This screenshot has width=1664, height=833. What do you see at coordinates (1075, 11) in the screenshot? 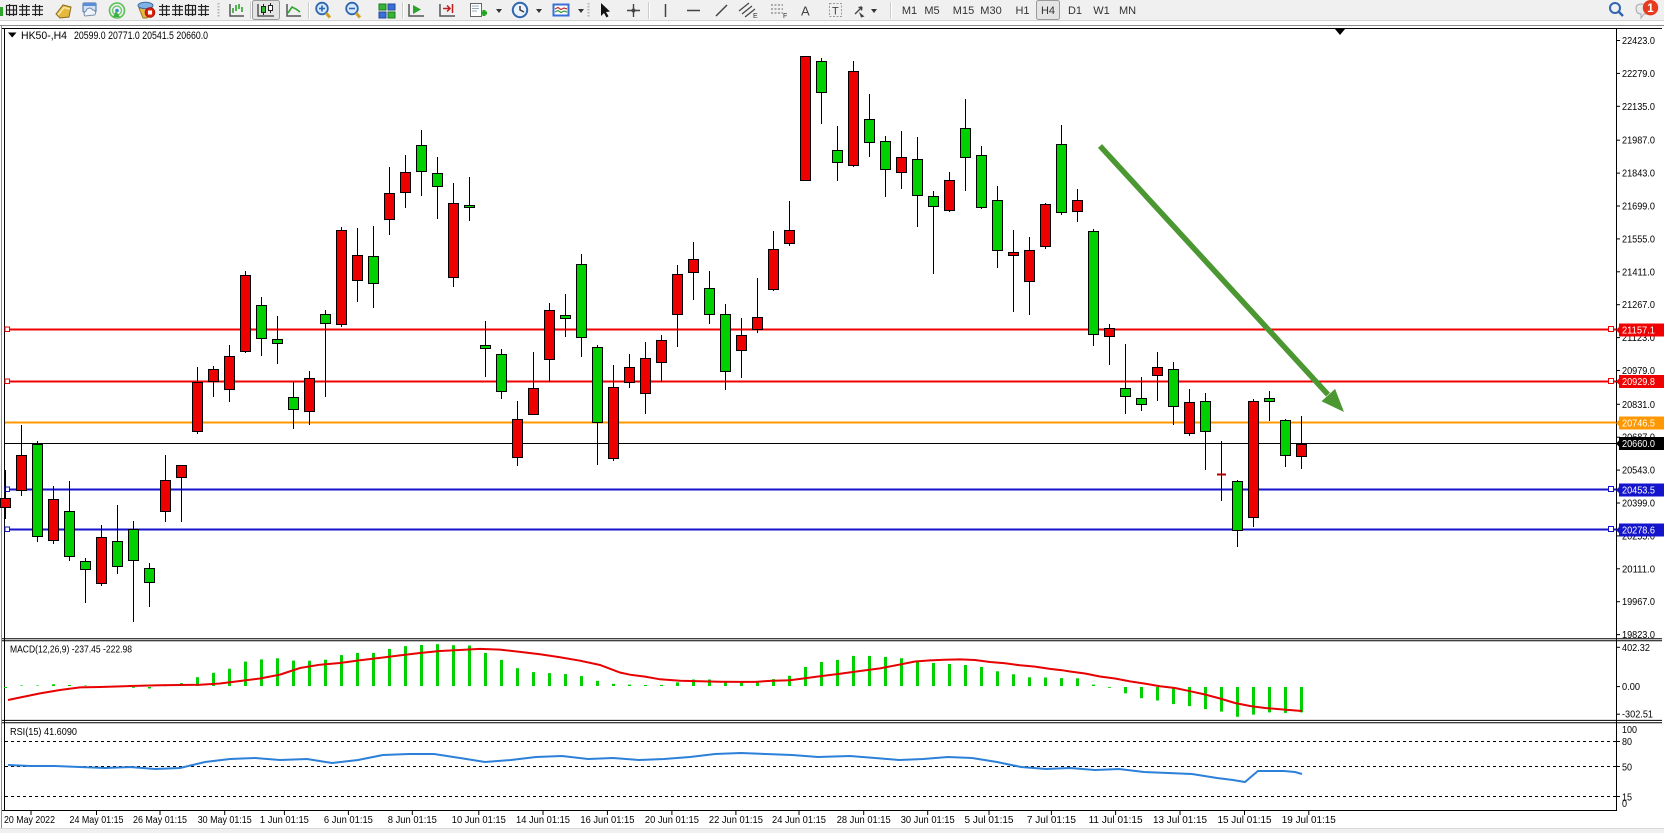
I see `svg-text: D1` at bounding box center [1075, 11].